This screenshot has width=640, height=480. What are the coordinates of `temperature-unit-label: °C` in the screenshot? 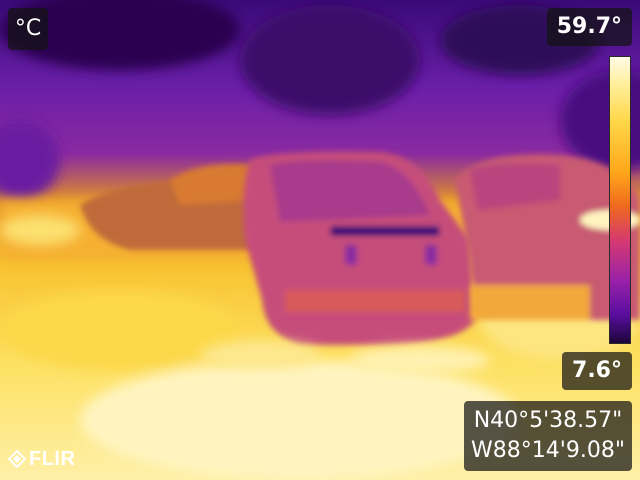 It's located at (28, 29).